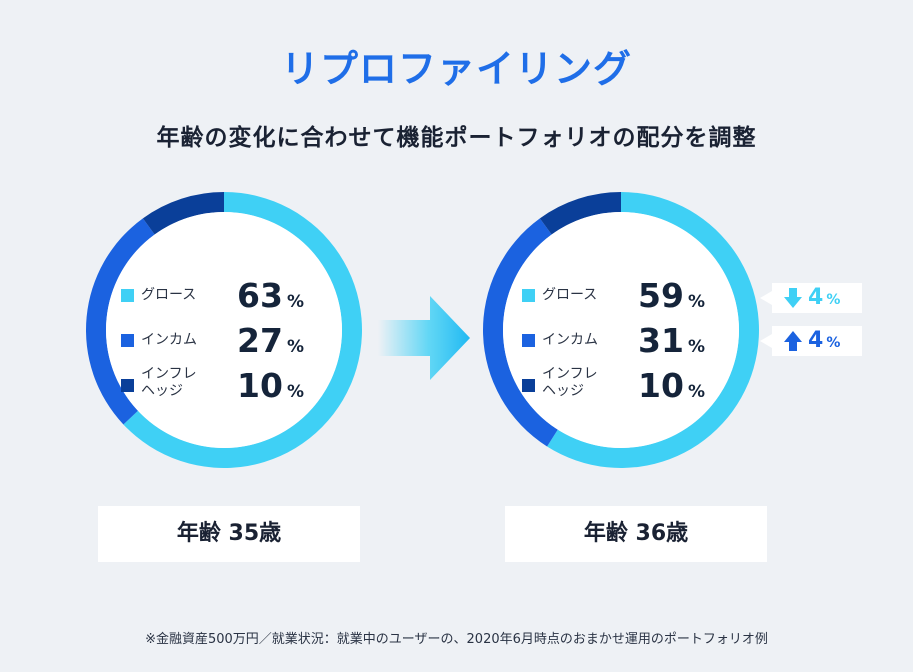 The image size is (913, 672). Describe the element at coordinates (260, 340) in the screenshot. I see `value-income-number: 27` at that location.